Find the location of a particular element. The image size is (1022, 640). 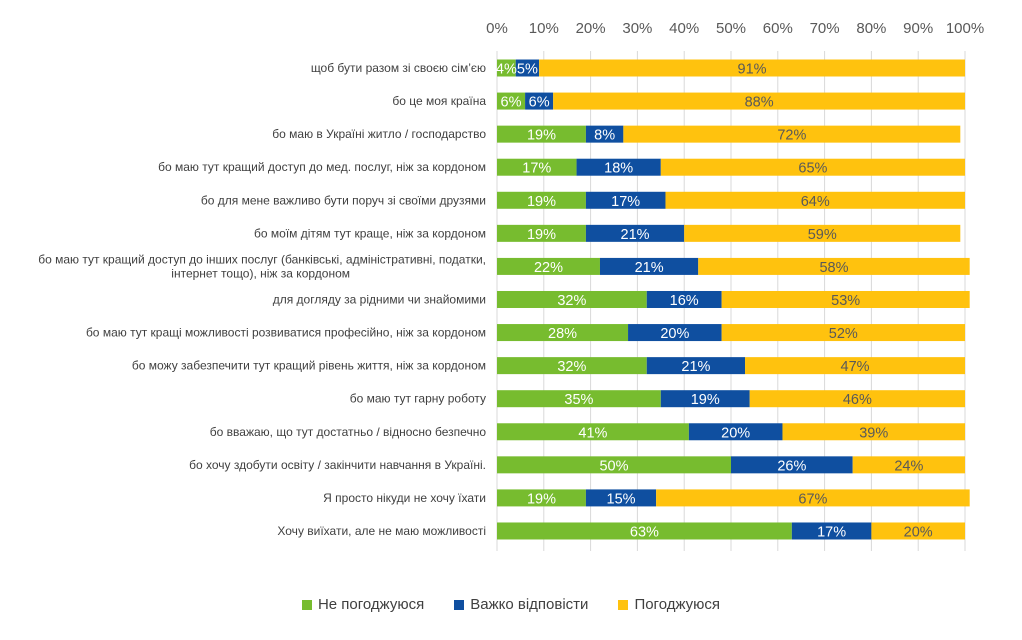

data-label: 28% is located at coordinates (562, 334).